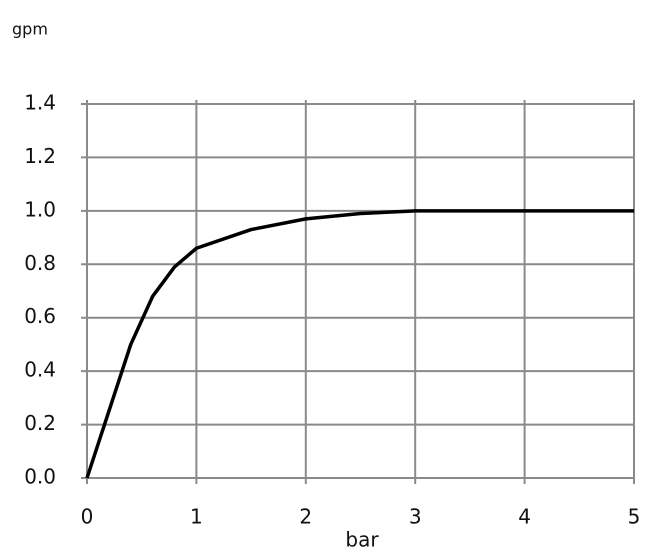 This screenshot has width=652, height=559. I want to click on y-tick-label: 0.4, so click(40, 370).